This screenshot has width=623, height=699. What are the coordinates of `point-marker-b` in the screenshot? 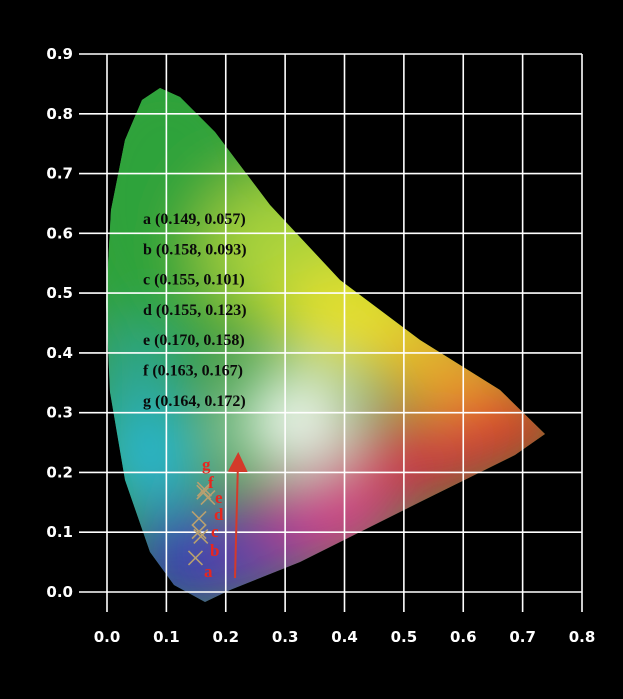 It's located at (201, 536).